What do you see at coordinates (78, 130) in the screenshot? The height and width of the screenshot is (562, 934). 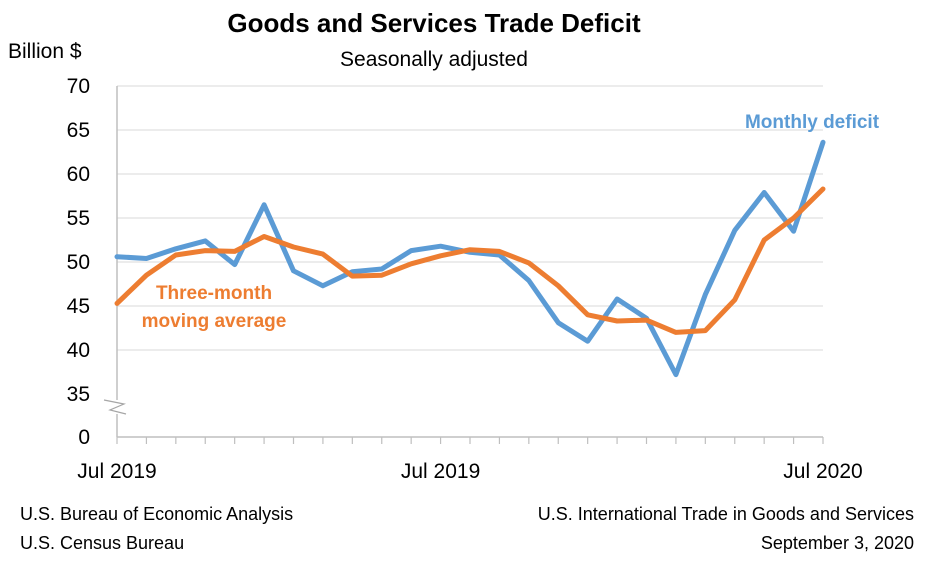 I see `y-tick-label: 65` at bounding box center [78, 130].